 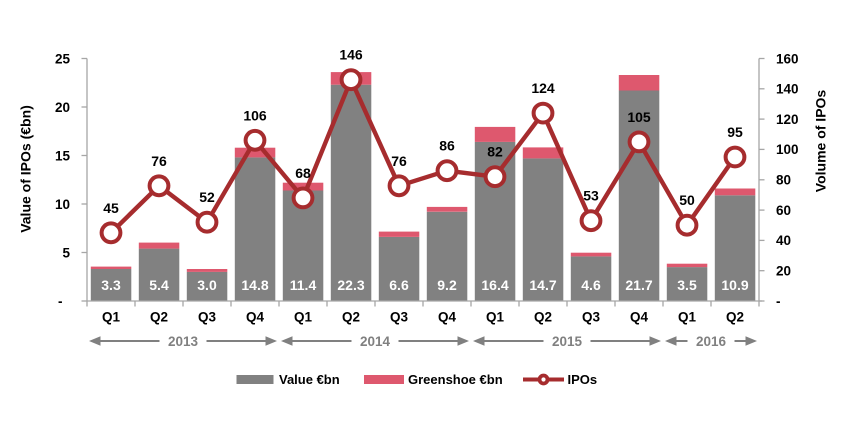 What do you see at coordinates (375, 341) in the screenshot?
I see `svg-text: 2014` at bounding box center [375, 341].